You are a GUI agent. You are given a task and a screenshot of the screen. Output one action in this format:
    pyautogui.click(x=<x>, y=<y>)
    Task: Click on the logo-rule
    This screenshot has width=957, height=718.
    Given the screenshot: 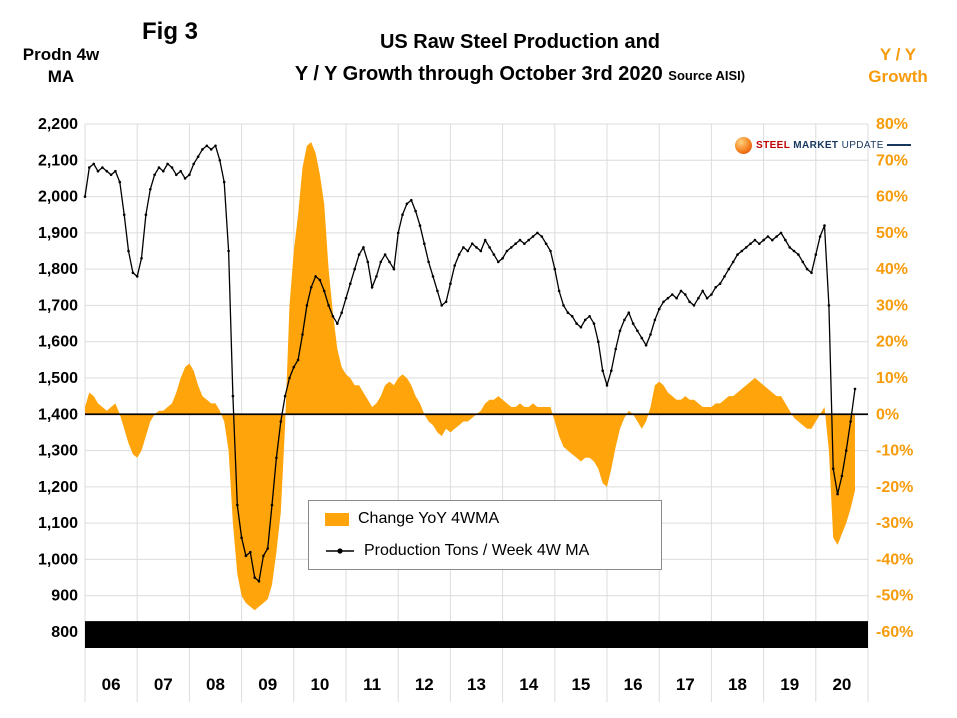 What is the action you would take?
    pyautogui.click(x=898, y=145)
    